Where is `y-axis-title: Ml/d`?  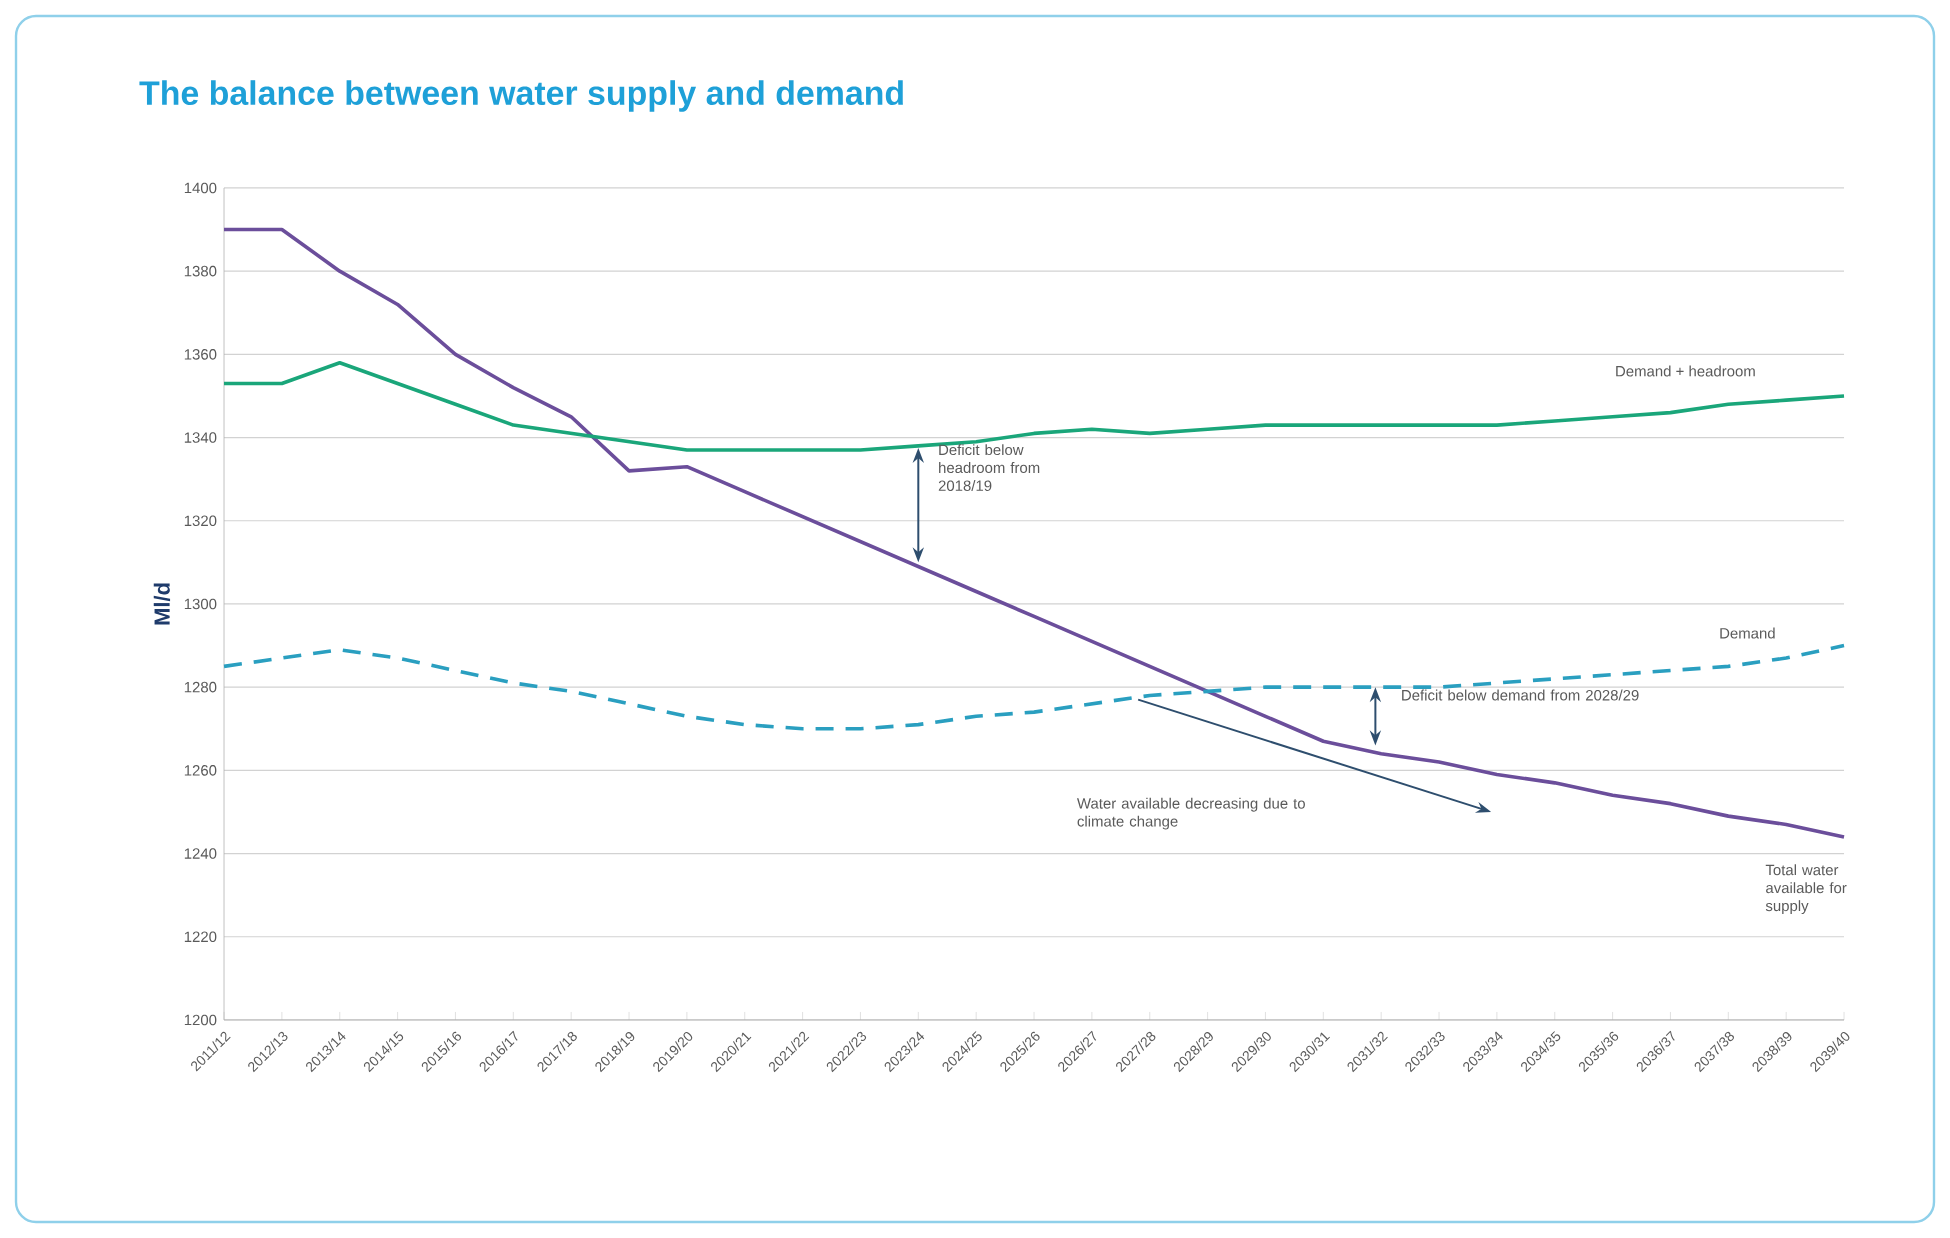 y-axis-title: Ml/d is located at coordinates (162, 604).